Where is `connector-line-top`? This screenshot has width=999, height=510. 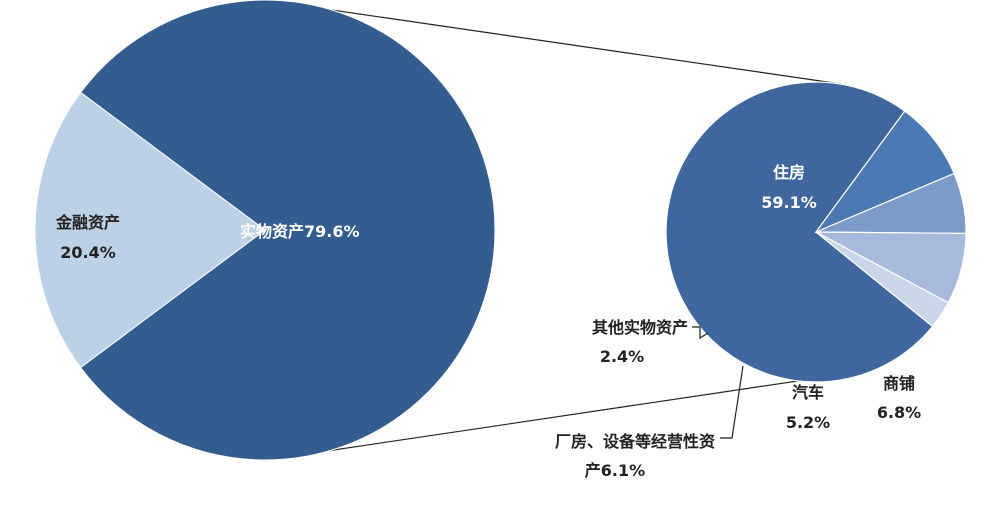 connector-line-top is located at coordinates (579, 46).